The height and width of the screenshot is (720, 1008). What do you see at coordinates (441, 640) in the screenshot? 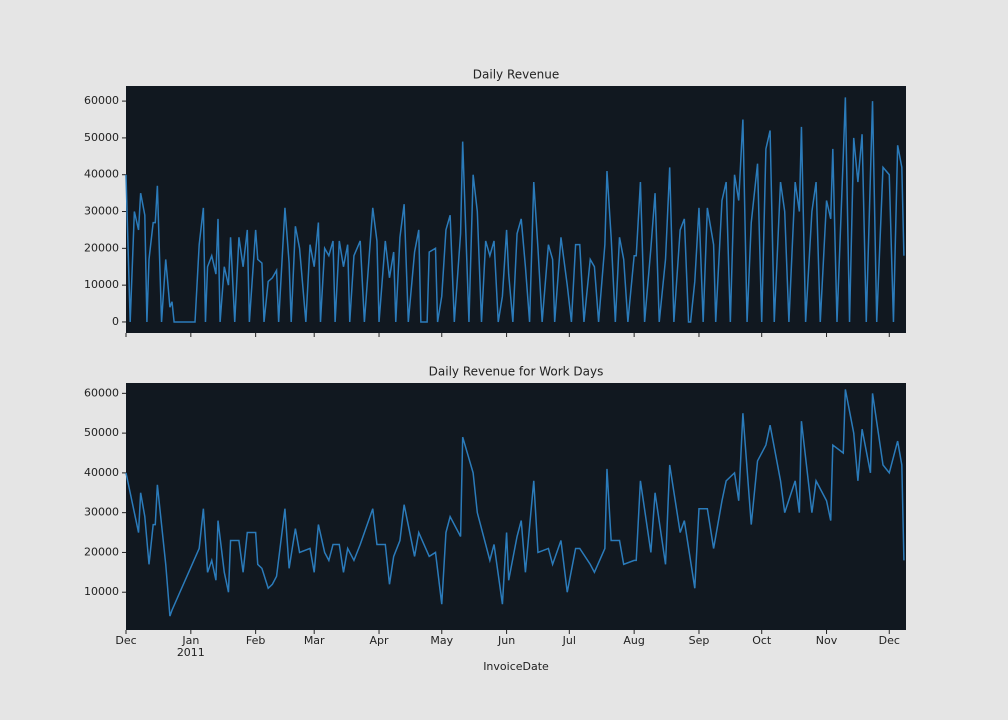
I see `x-tick-label: May` at bounding box center [441, 640].